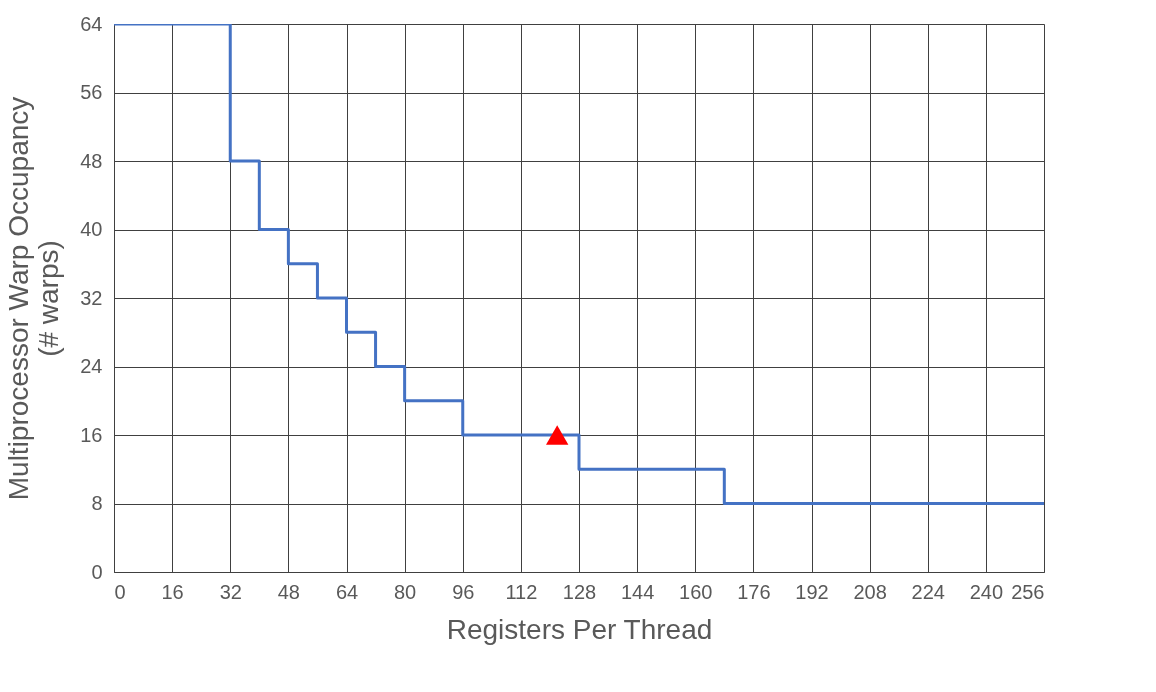 The image size is (1156, 692). What do you see at coordinates (91, 23) in the screenshot?
I see `y-tick-label: 64` at bounding box center [91, 23].